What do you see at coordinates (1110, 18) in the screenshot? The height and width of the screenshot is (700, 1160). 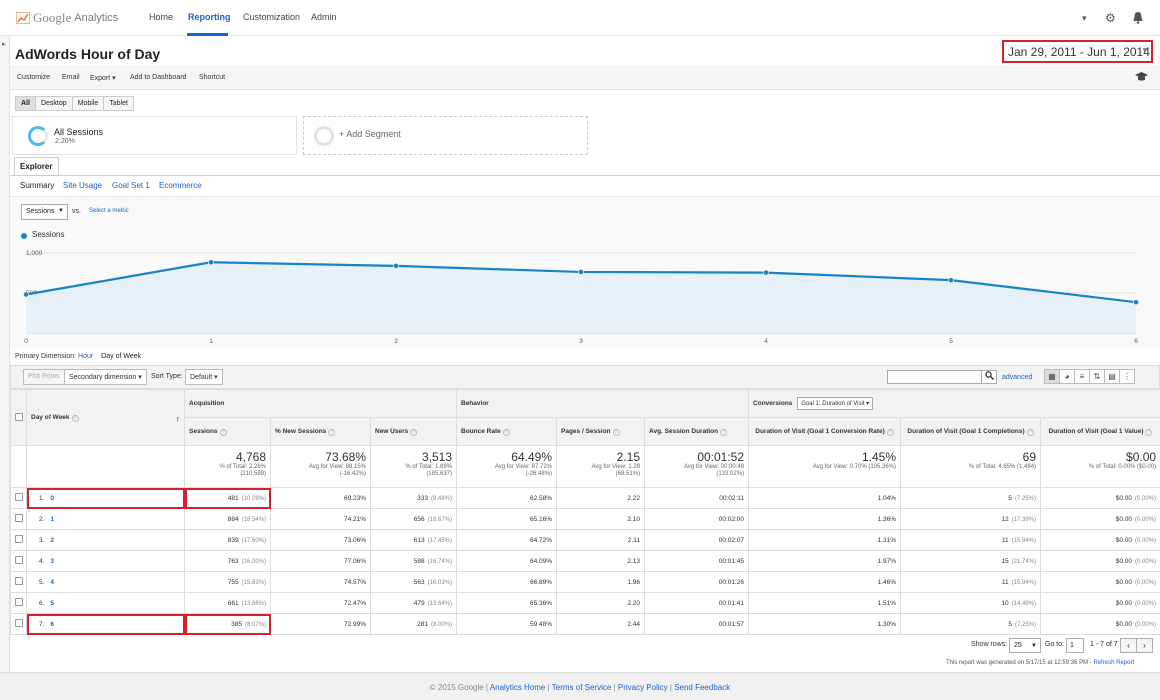 I see `gear-icon: ⚙` at bounding box center [1110, 18].